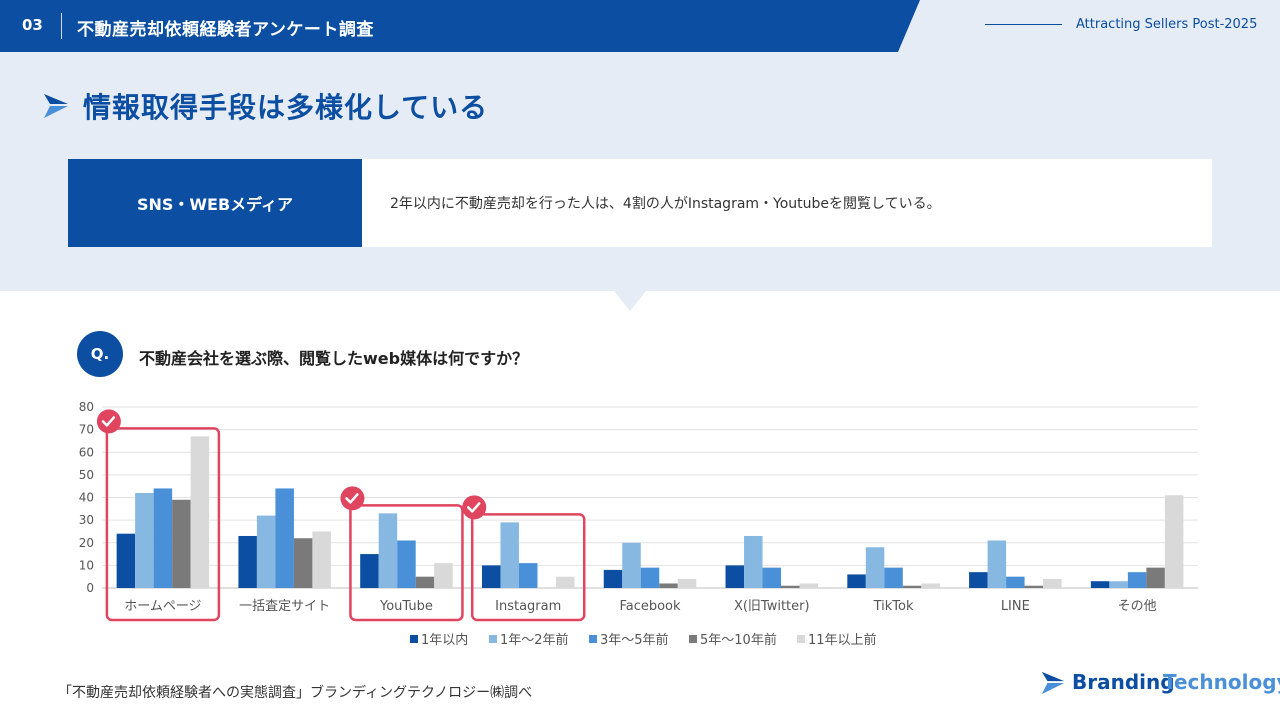 The width and height of the screenshot is (1280, 720). I want to click on legend-label: 1年〜2年前, so click(534, 640).